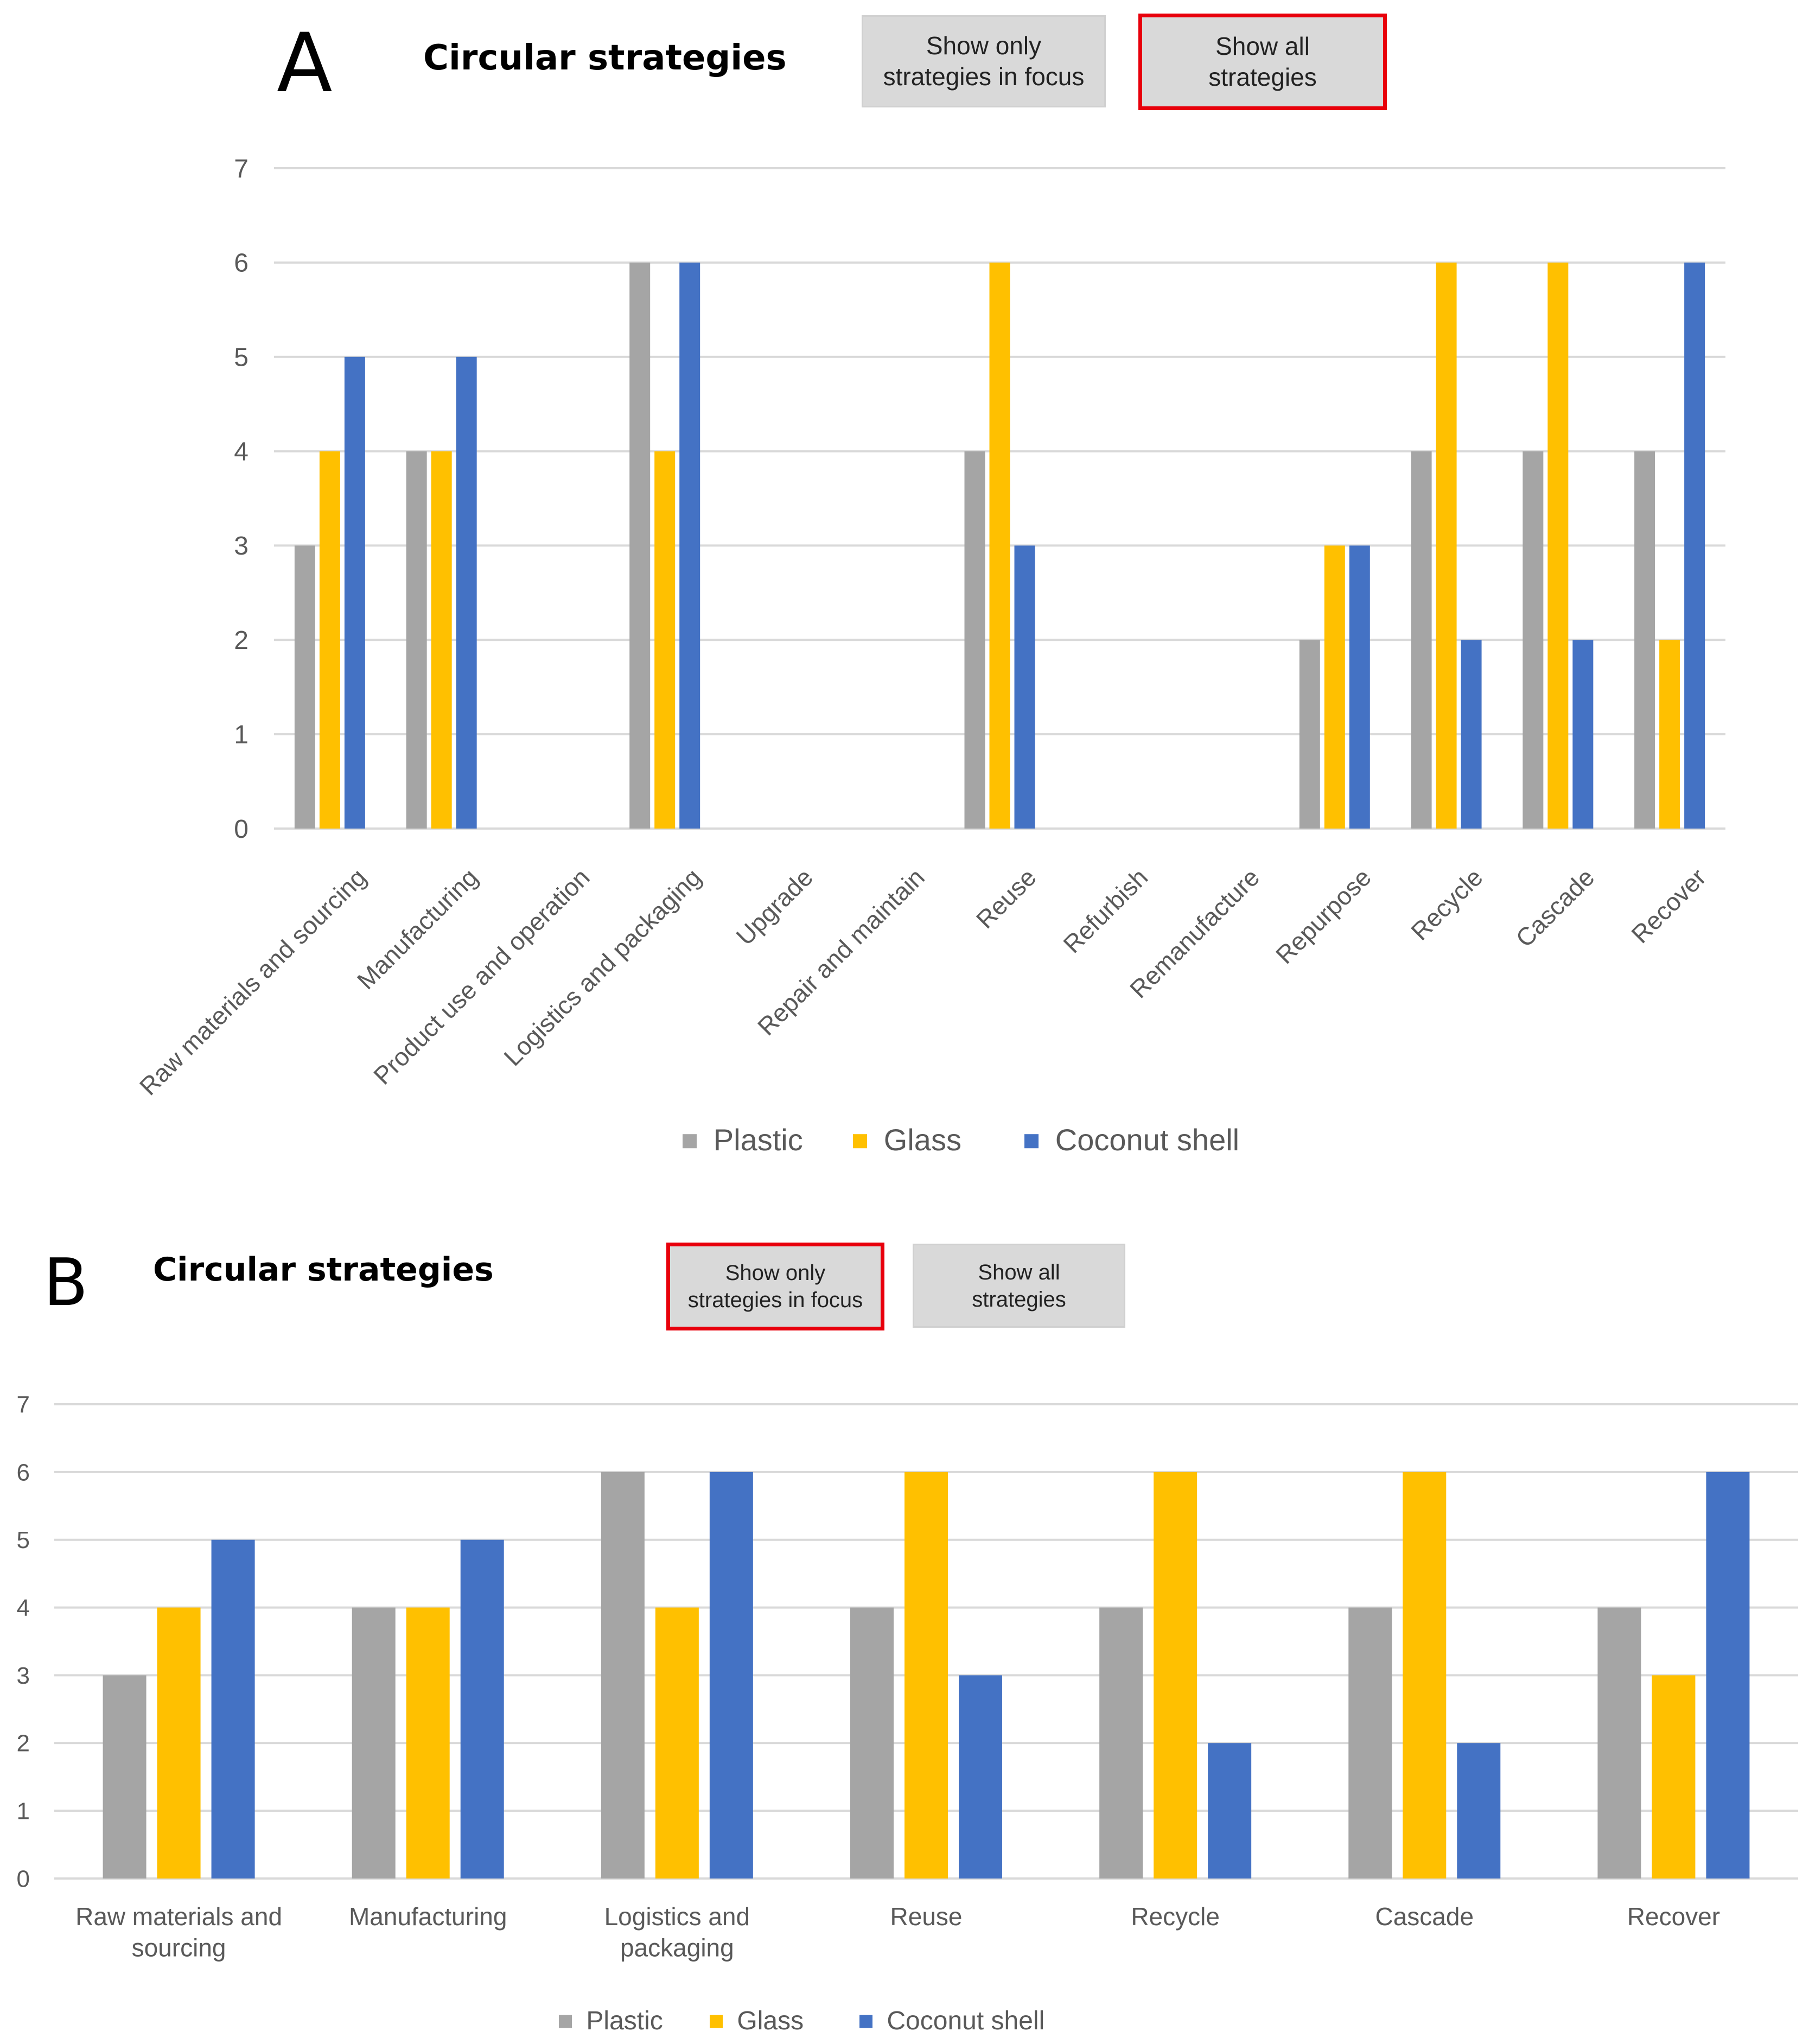 This screenshot has width=1809, height=2044. What do you see at coordinates (253, 981) in the screenshot?
I see `x-tick-label: Raw materials and sourcing` at bounding box center [253, 981].